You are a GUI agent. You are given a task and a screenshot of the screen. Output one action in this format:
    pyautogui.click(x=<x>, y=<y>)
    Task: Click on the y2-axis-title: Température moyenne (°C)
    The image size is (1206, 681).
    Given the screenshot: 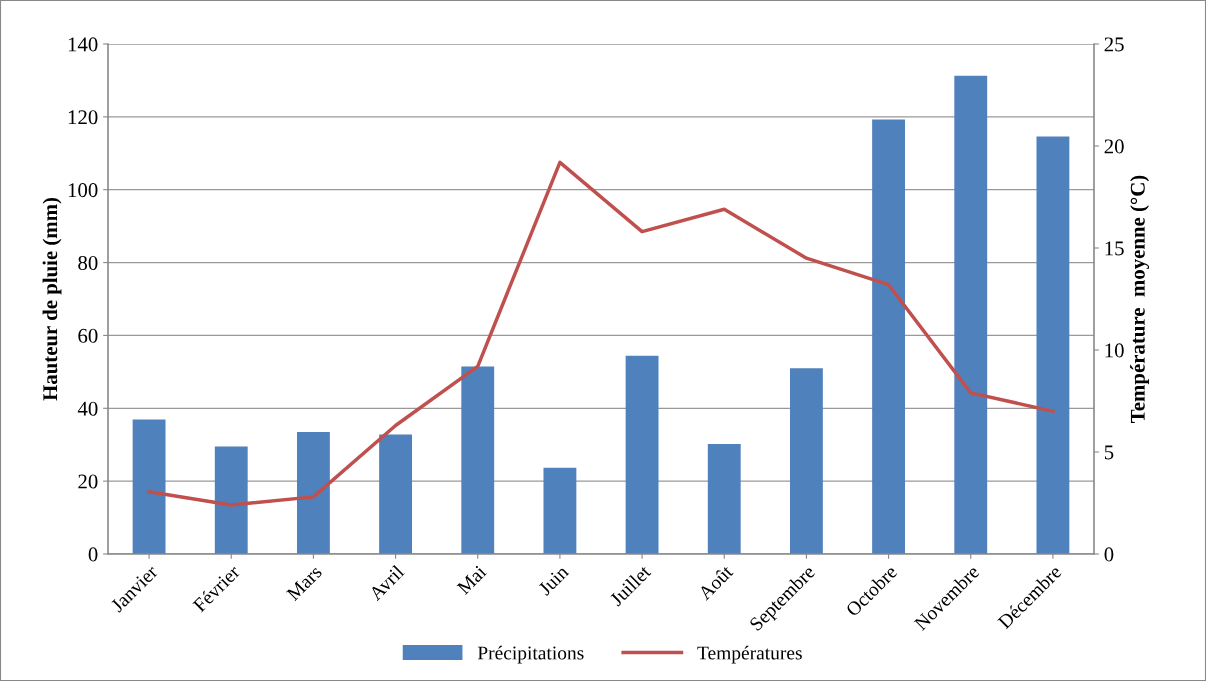 What is the action you would take?
    pyautogui.click(x=1140, y=299)
    